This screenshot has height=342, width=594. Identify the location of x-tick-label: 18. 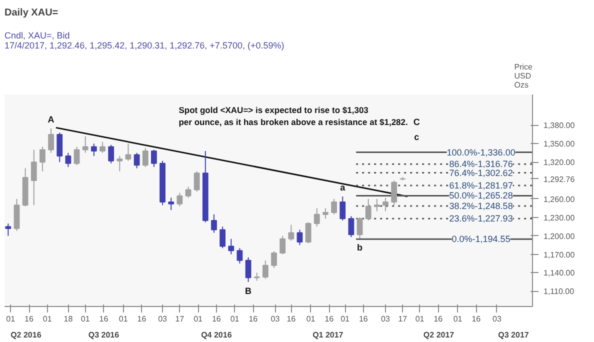
(69, 319).